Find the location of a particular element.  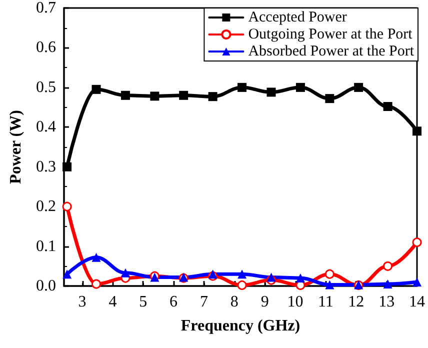

y-tick-label: 0.6 is located at coordinates (46, 47).